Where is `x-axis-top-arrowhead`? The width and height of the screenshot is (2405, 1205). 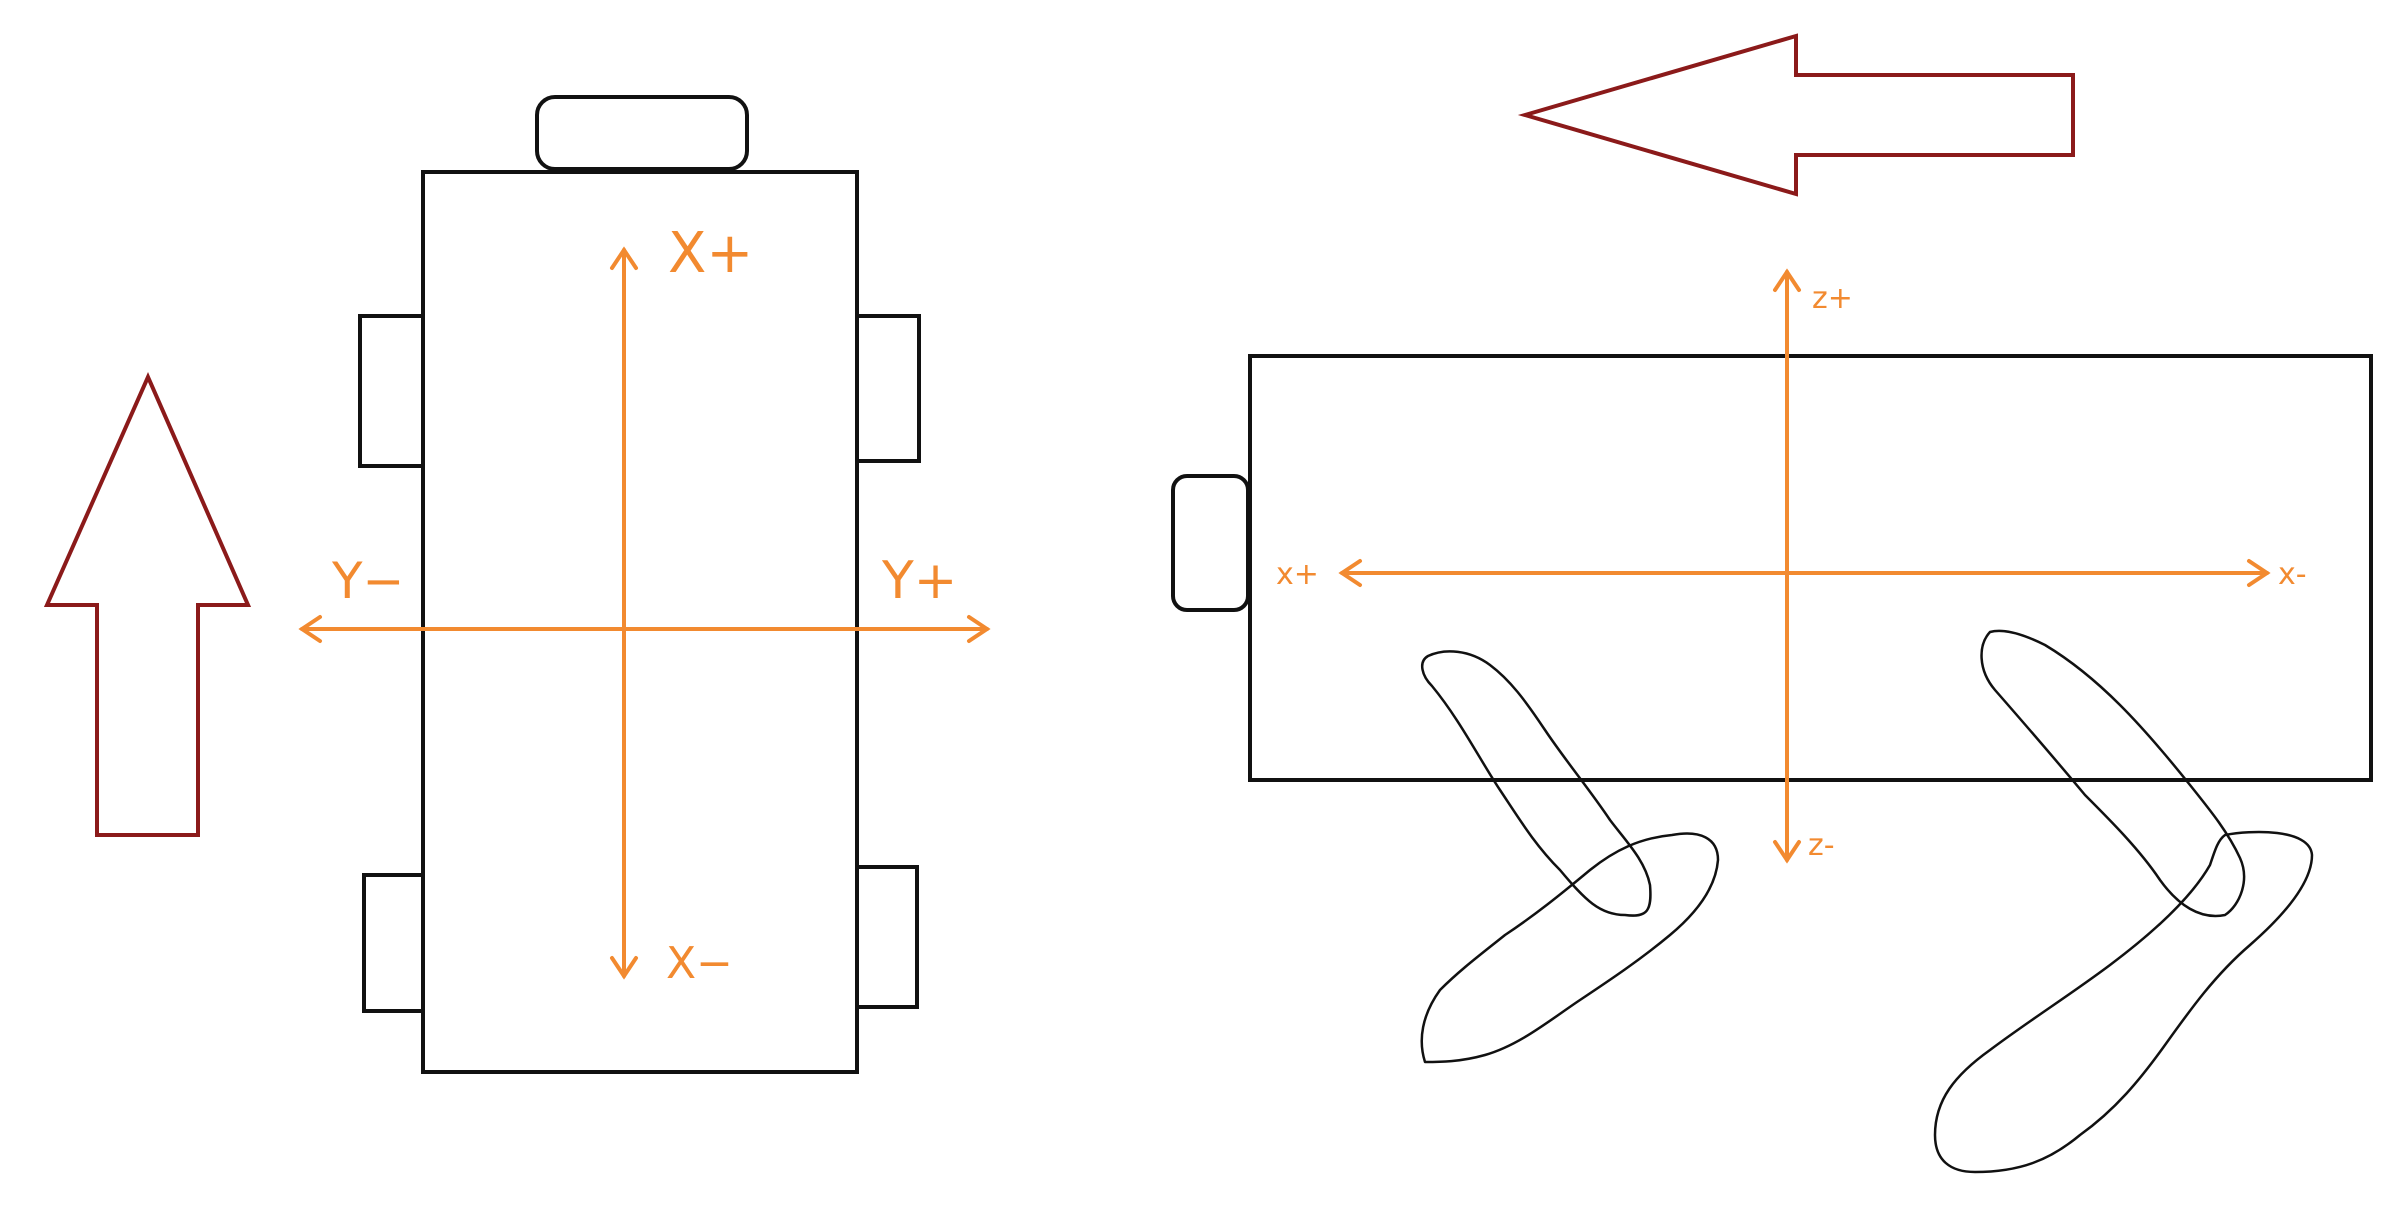 x-axis-top-arrowhead is located at coordinates (624, 258).